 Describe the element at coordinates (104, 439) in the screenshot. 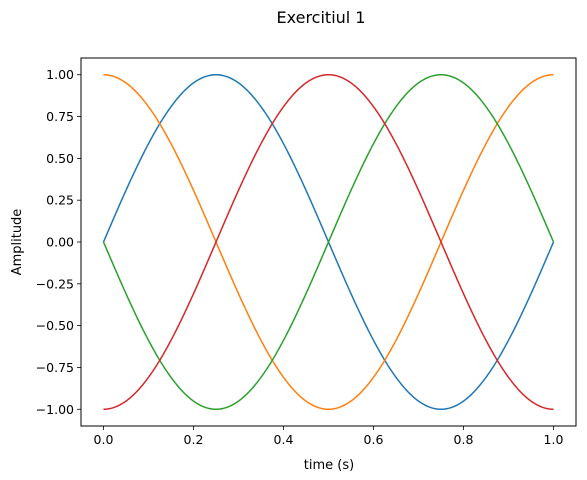

I see `x-tick-label: 0.0` at that location.